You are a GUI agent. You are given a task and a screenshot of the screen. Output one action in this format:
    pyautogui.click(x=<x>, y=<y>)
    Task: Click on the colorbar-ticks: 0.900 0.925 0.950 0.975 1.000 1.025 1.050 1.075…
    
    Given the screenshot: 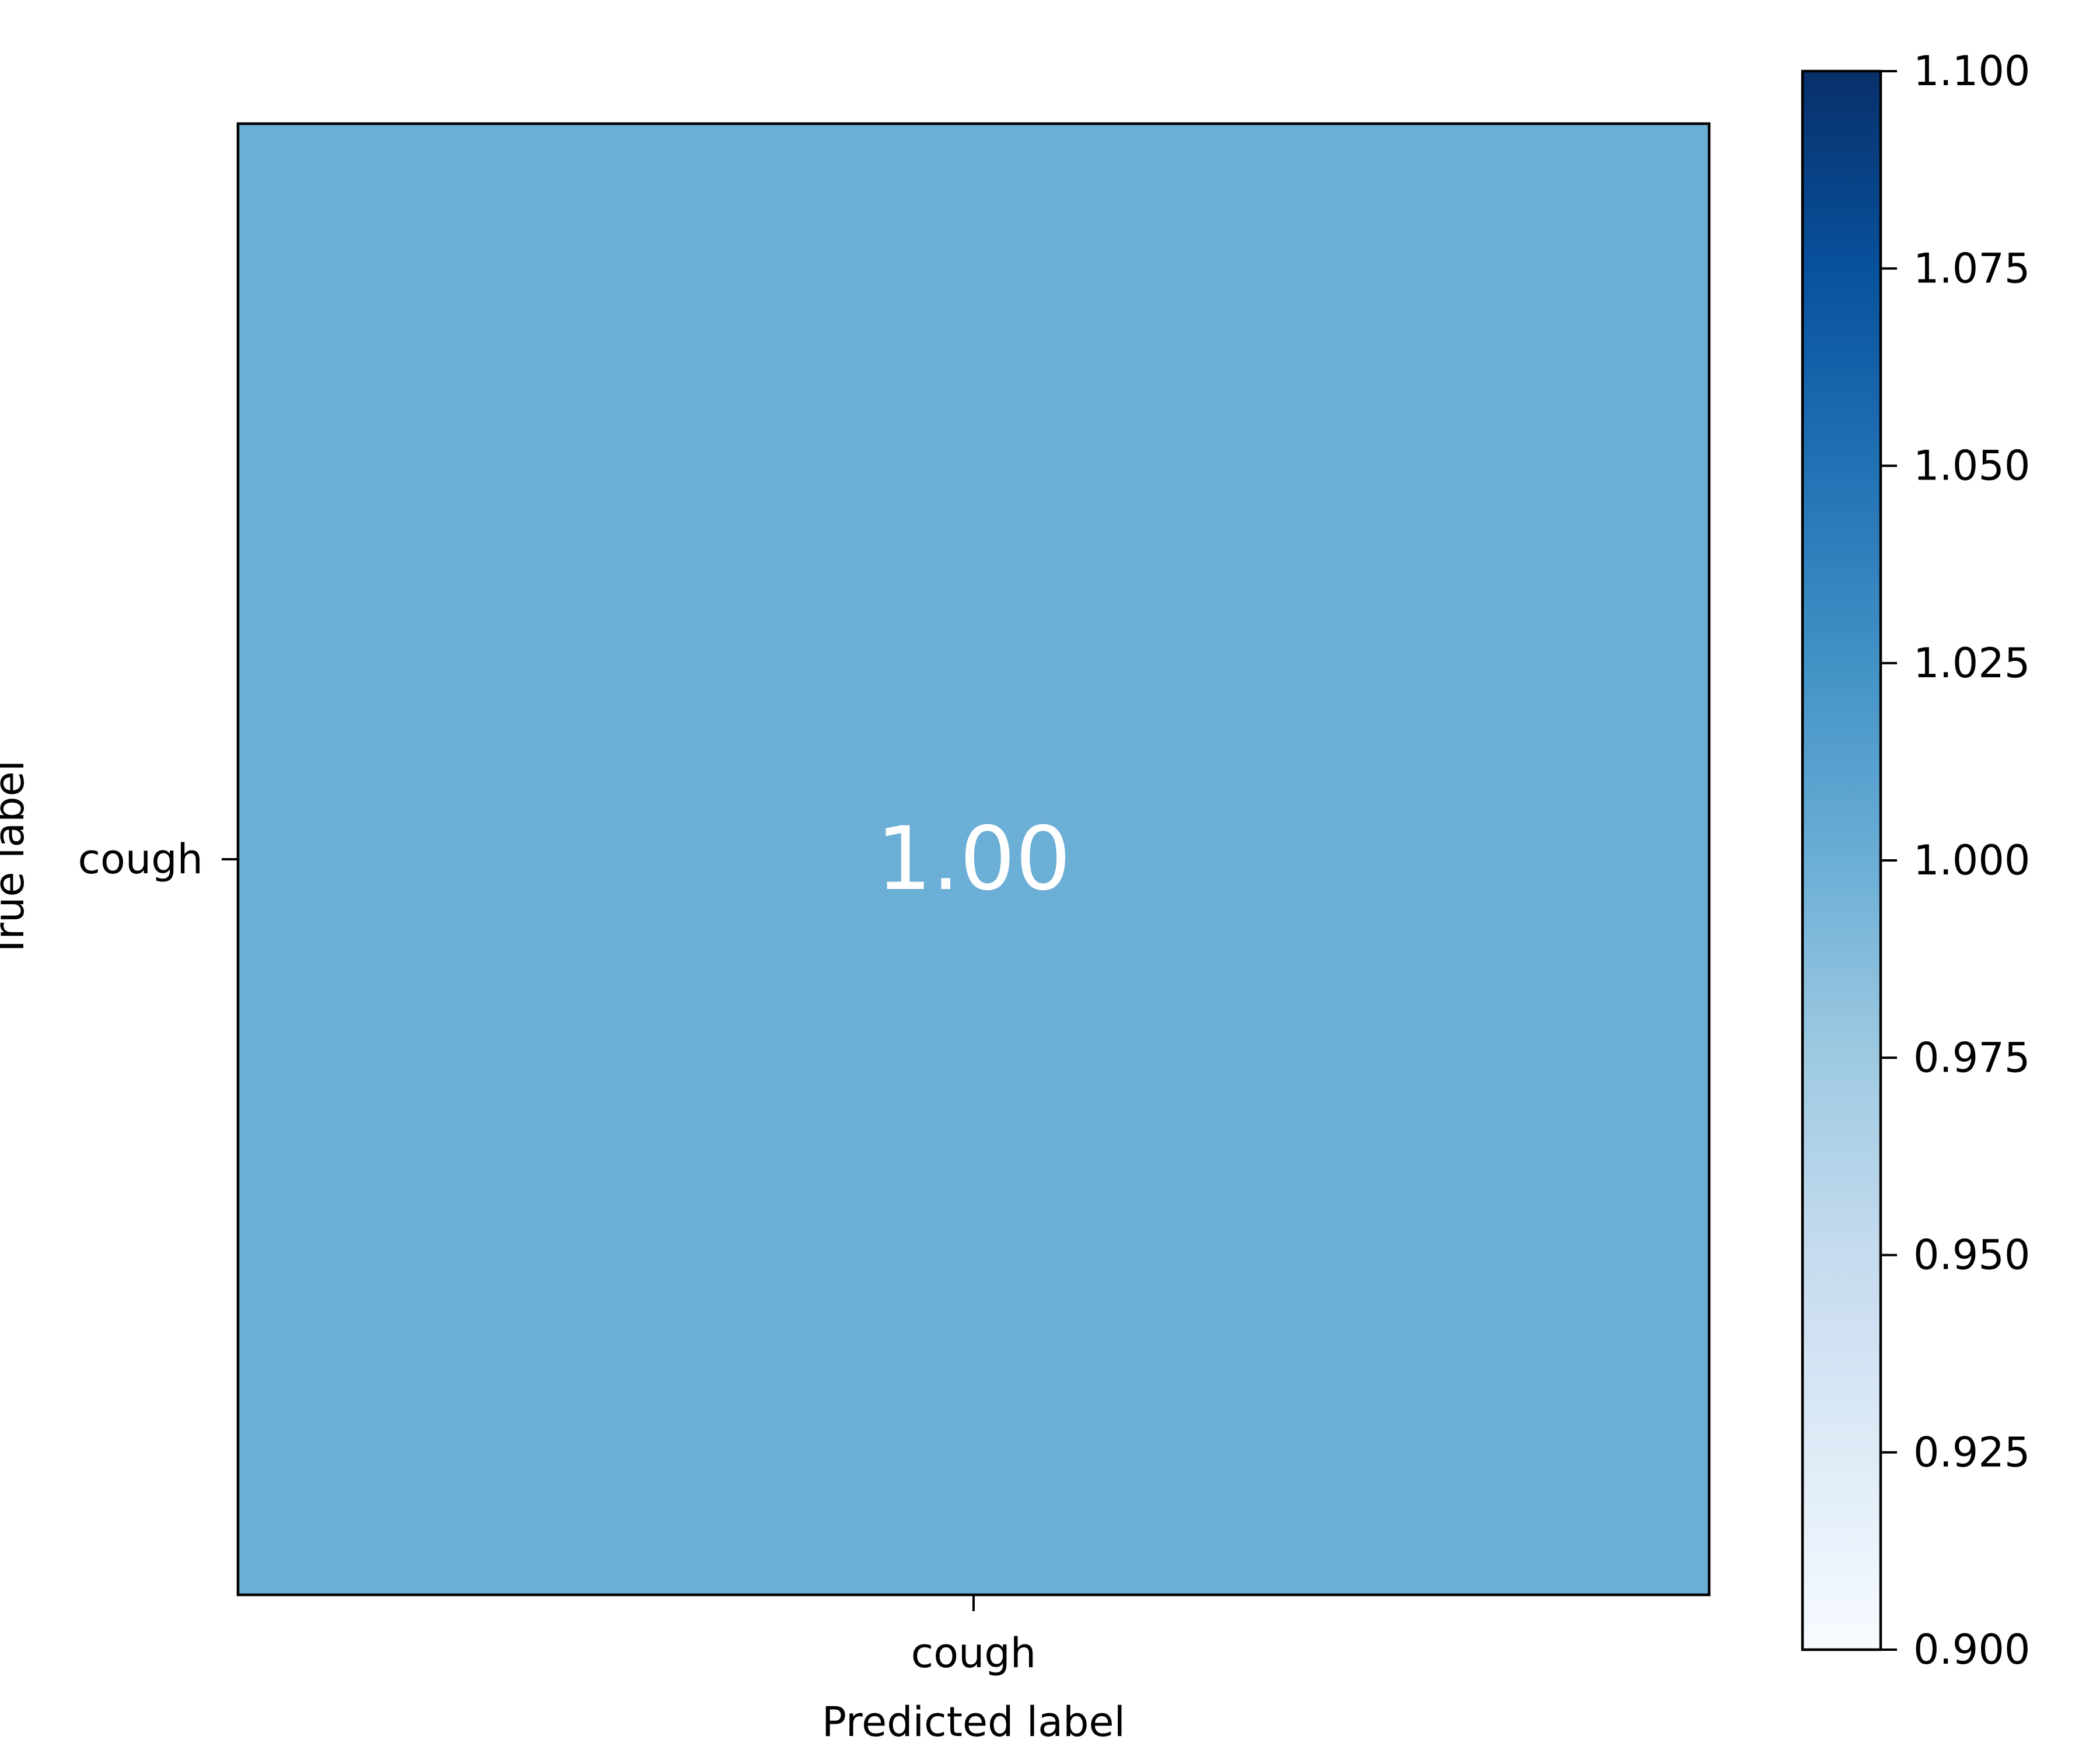 What is the action you would take?
    pyautogui.click(x=1955, y=860)
    